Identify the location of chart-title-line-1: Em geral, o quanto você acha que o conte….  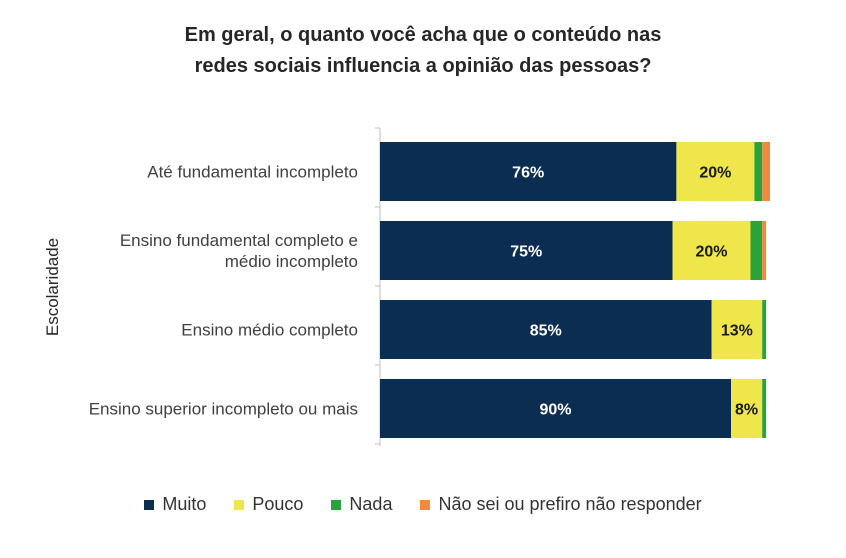
(423, 35).